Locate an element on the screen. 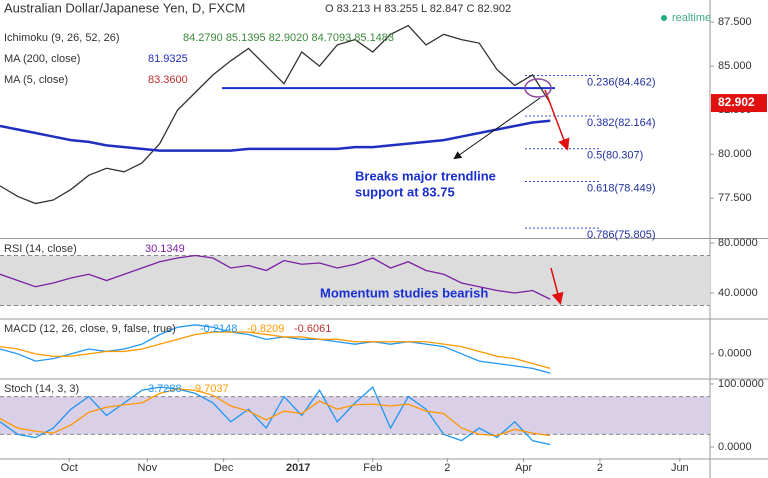 Image resolution: width=768 pixels, height=478 pixels. last-price-label: 82.902 is located at coordinates (736, 102).